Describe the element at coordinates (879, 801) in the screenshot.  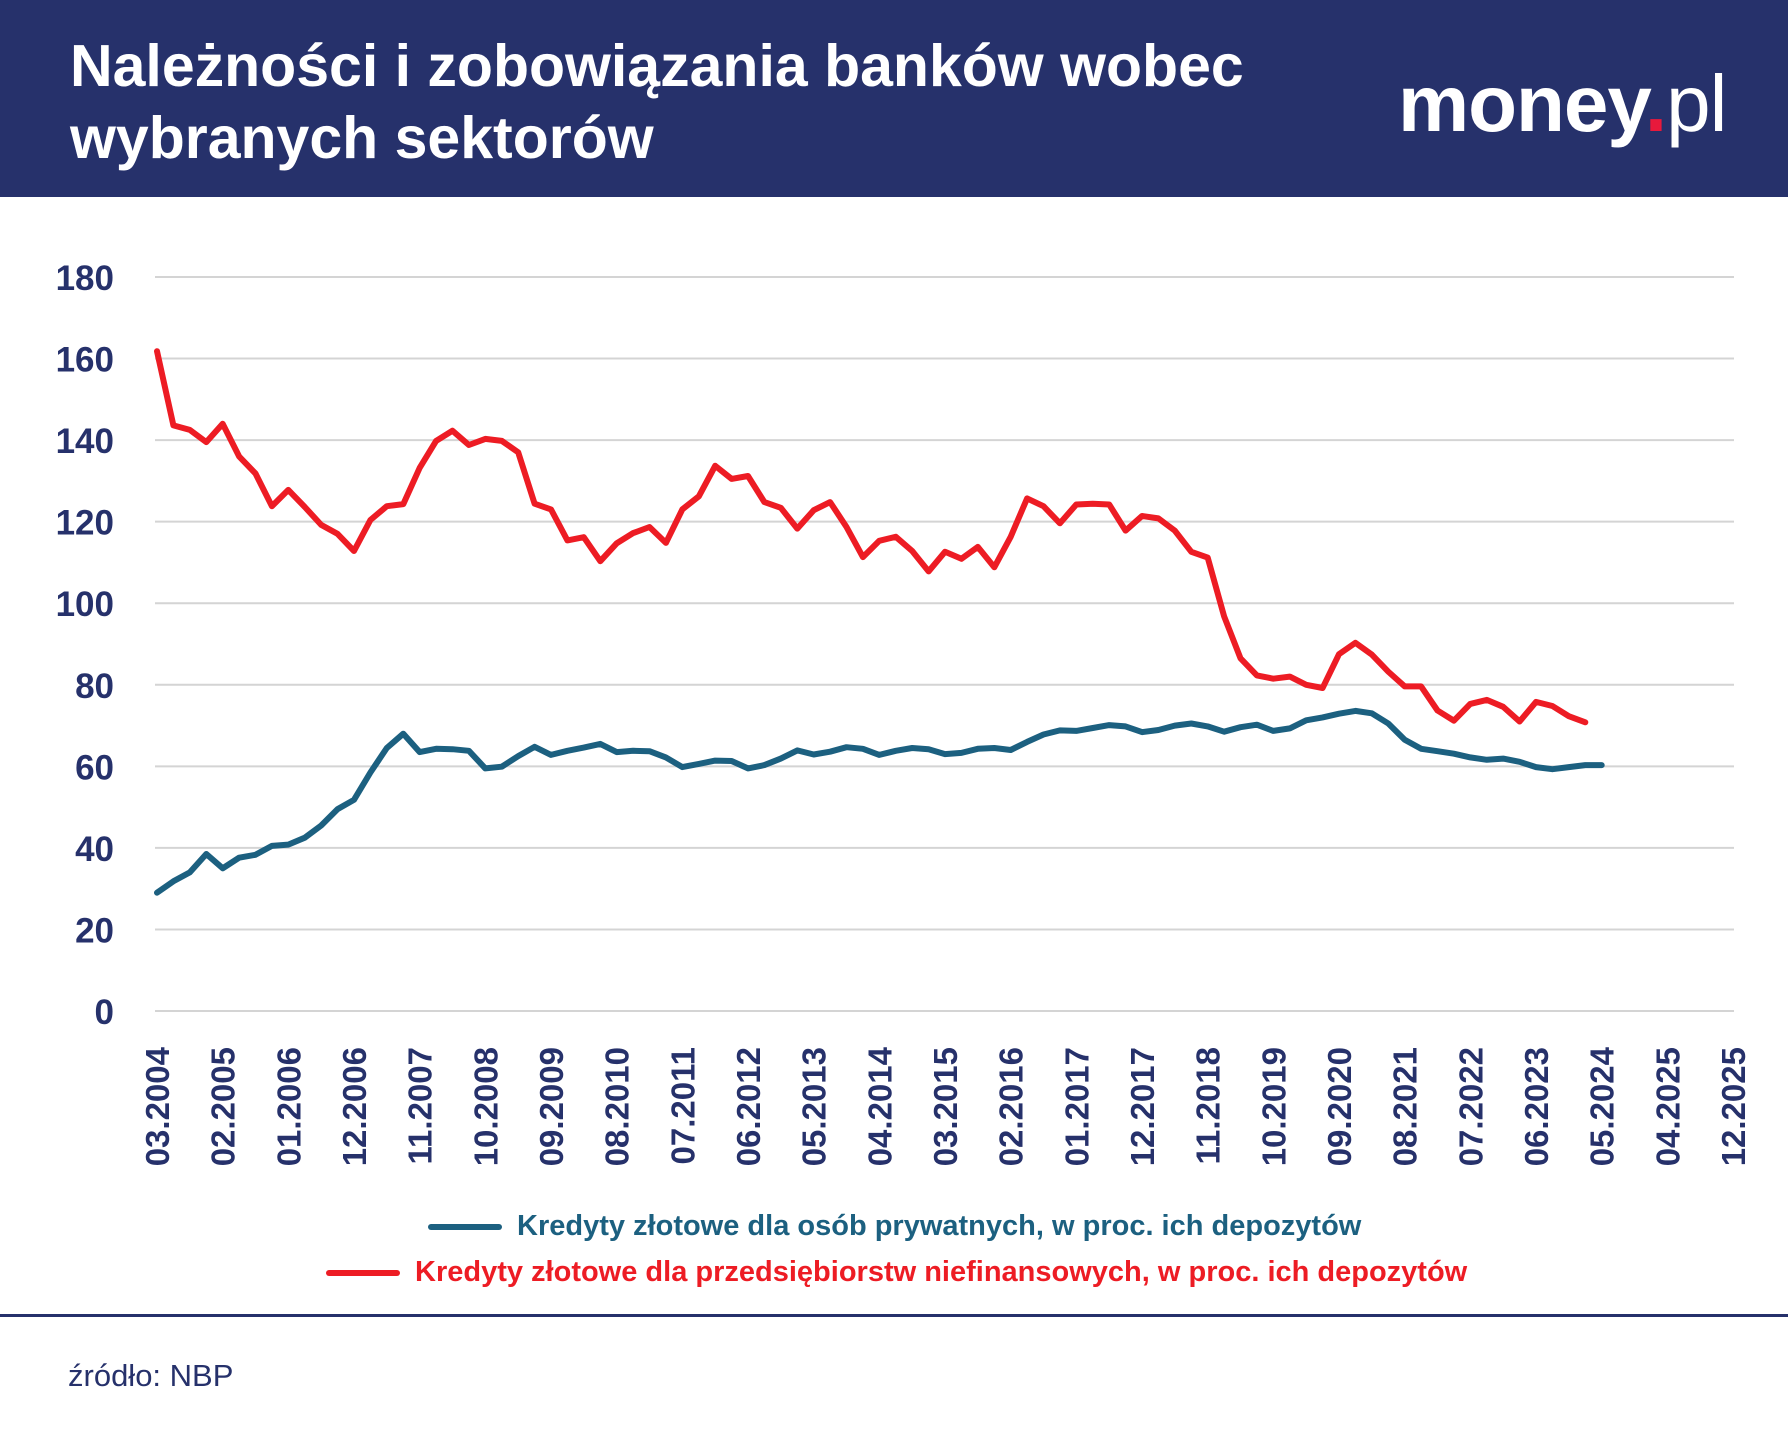
I see `series-line-private` at that location.